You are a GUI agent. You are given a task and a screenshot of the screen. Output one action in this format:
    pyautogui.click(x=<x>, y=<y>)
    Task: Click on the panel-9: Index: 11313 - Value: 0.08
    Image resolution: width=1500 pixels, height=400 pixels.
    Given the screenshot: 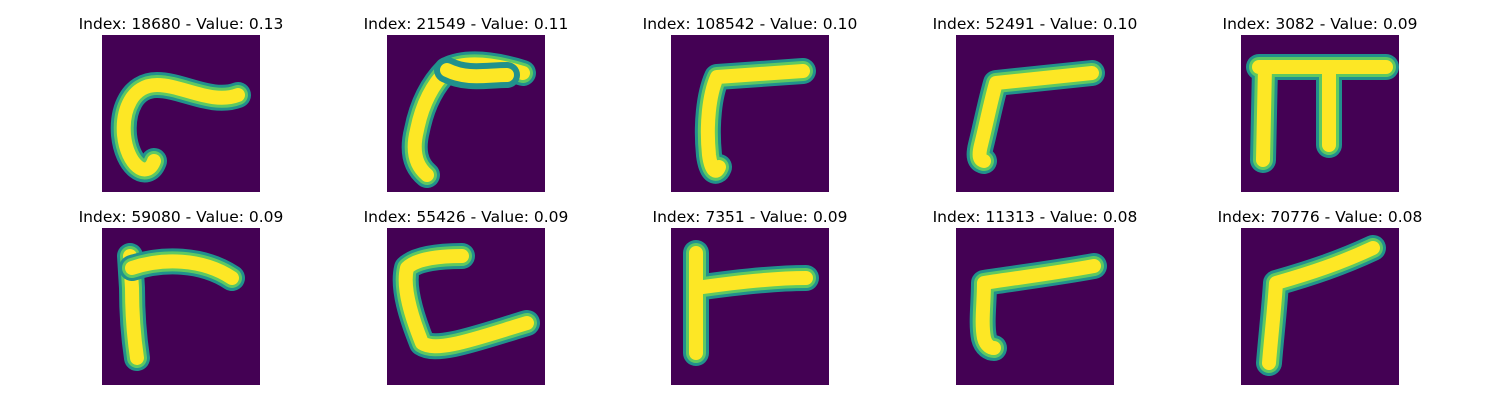 What is the action you would take?
    pyautogui.click(x=1035, y=296)
    